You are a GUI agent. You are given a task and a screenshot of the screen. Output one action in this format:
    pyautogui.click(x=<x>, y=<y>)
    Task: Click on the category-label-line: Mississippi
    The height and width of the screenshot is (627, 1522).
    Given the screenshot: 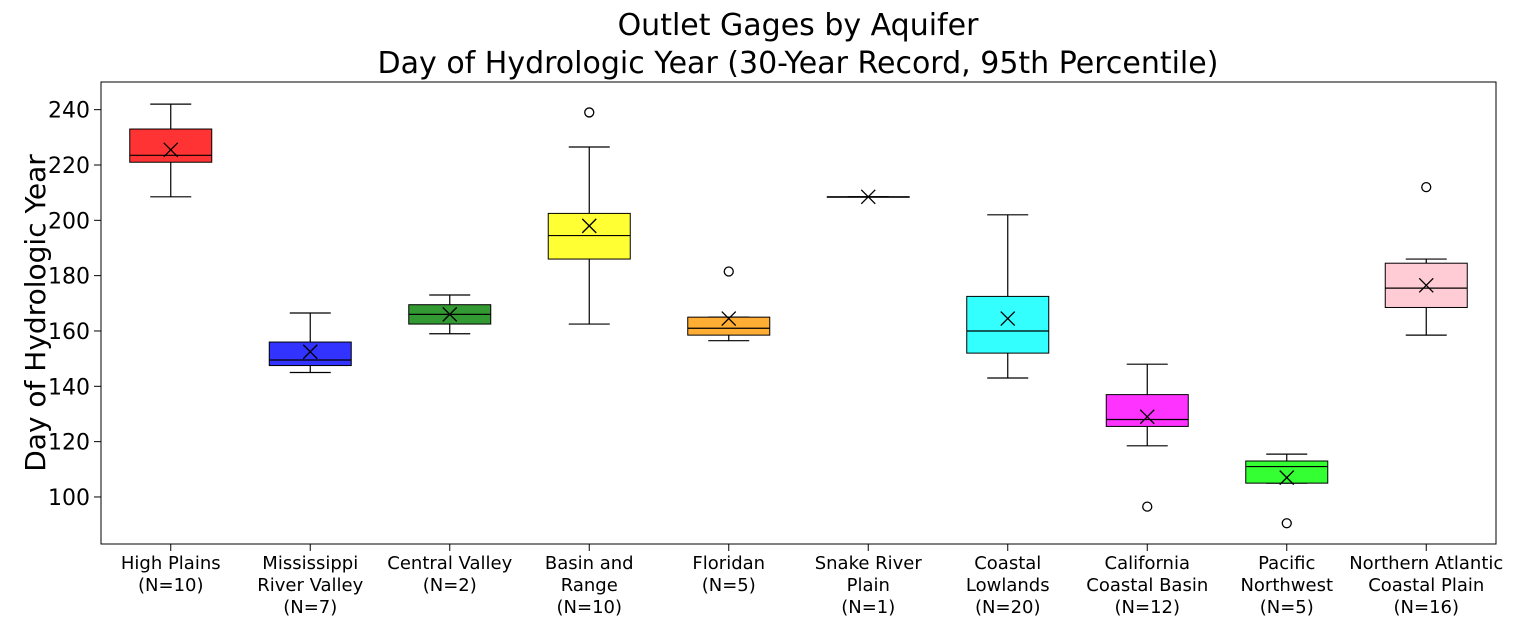 What is the action you would take?
    pyautogui.click(x=310, y=563)
    